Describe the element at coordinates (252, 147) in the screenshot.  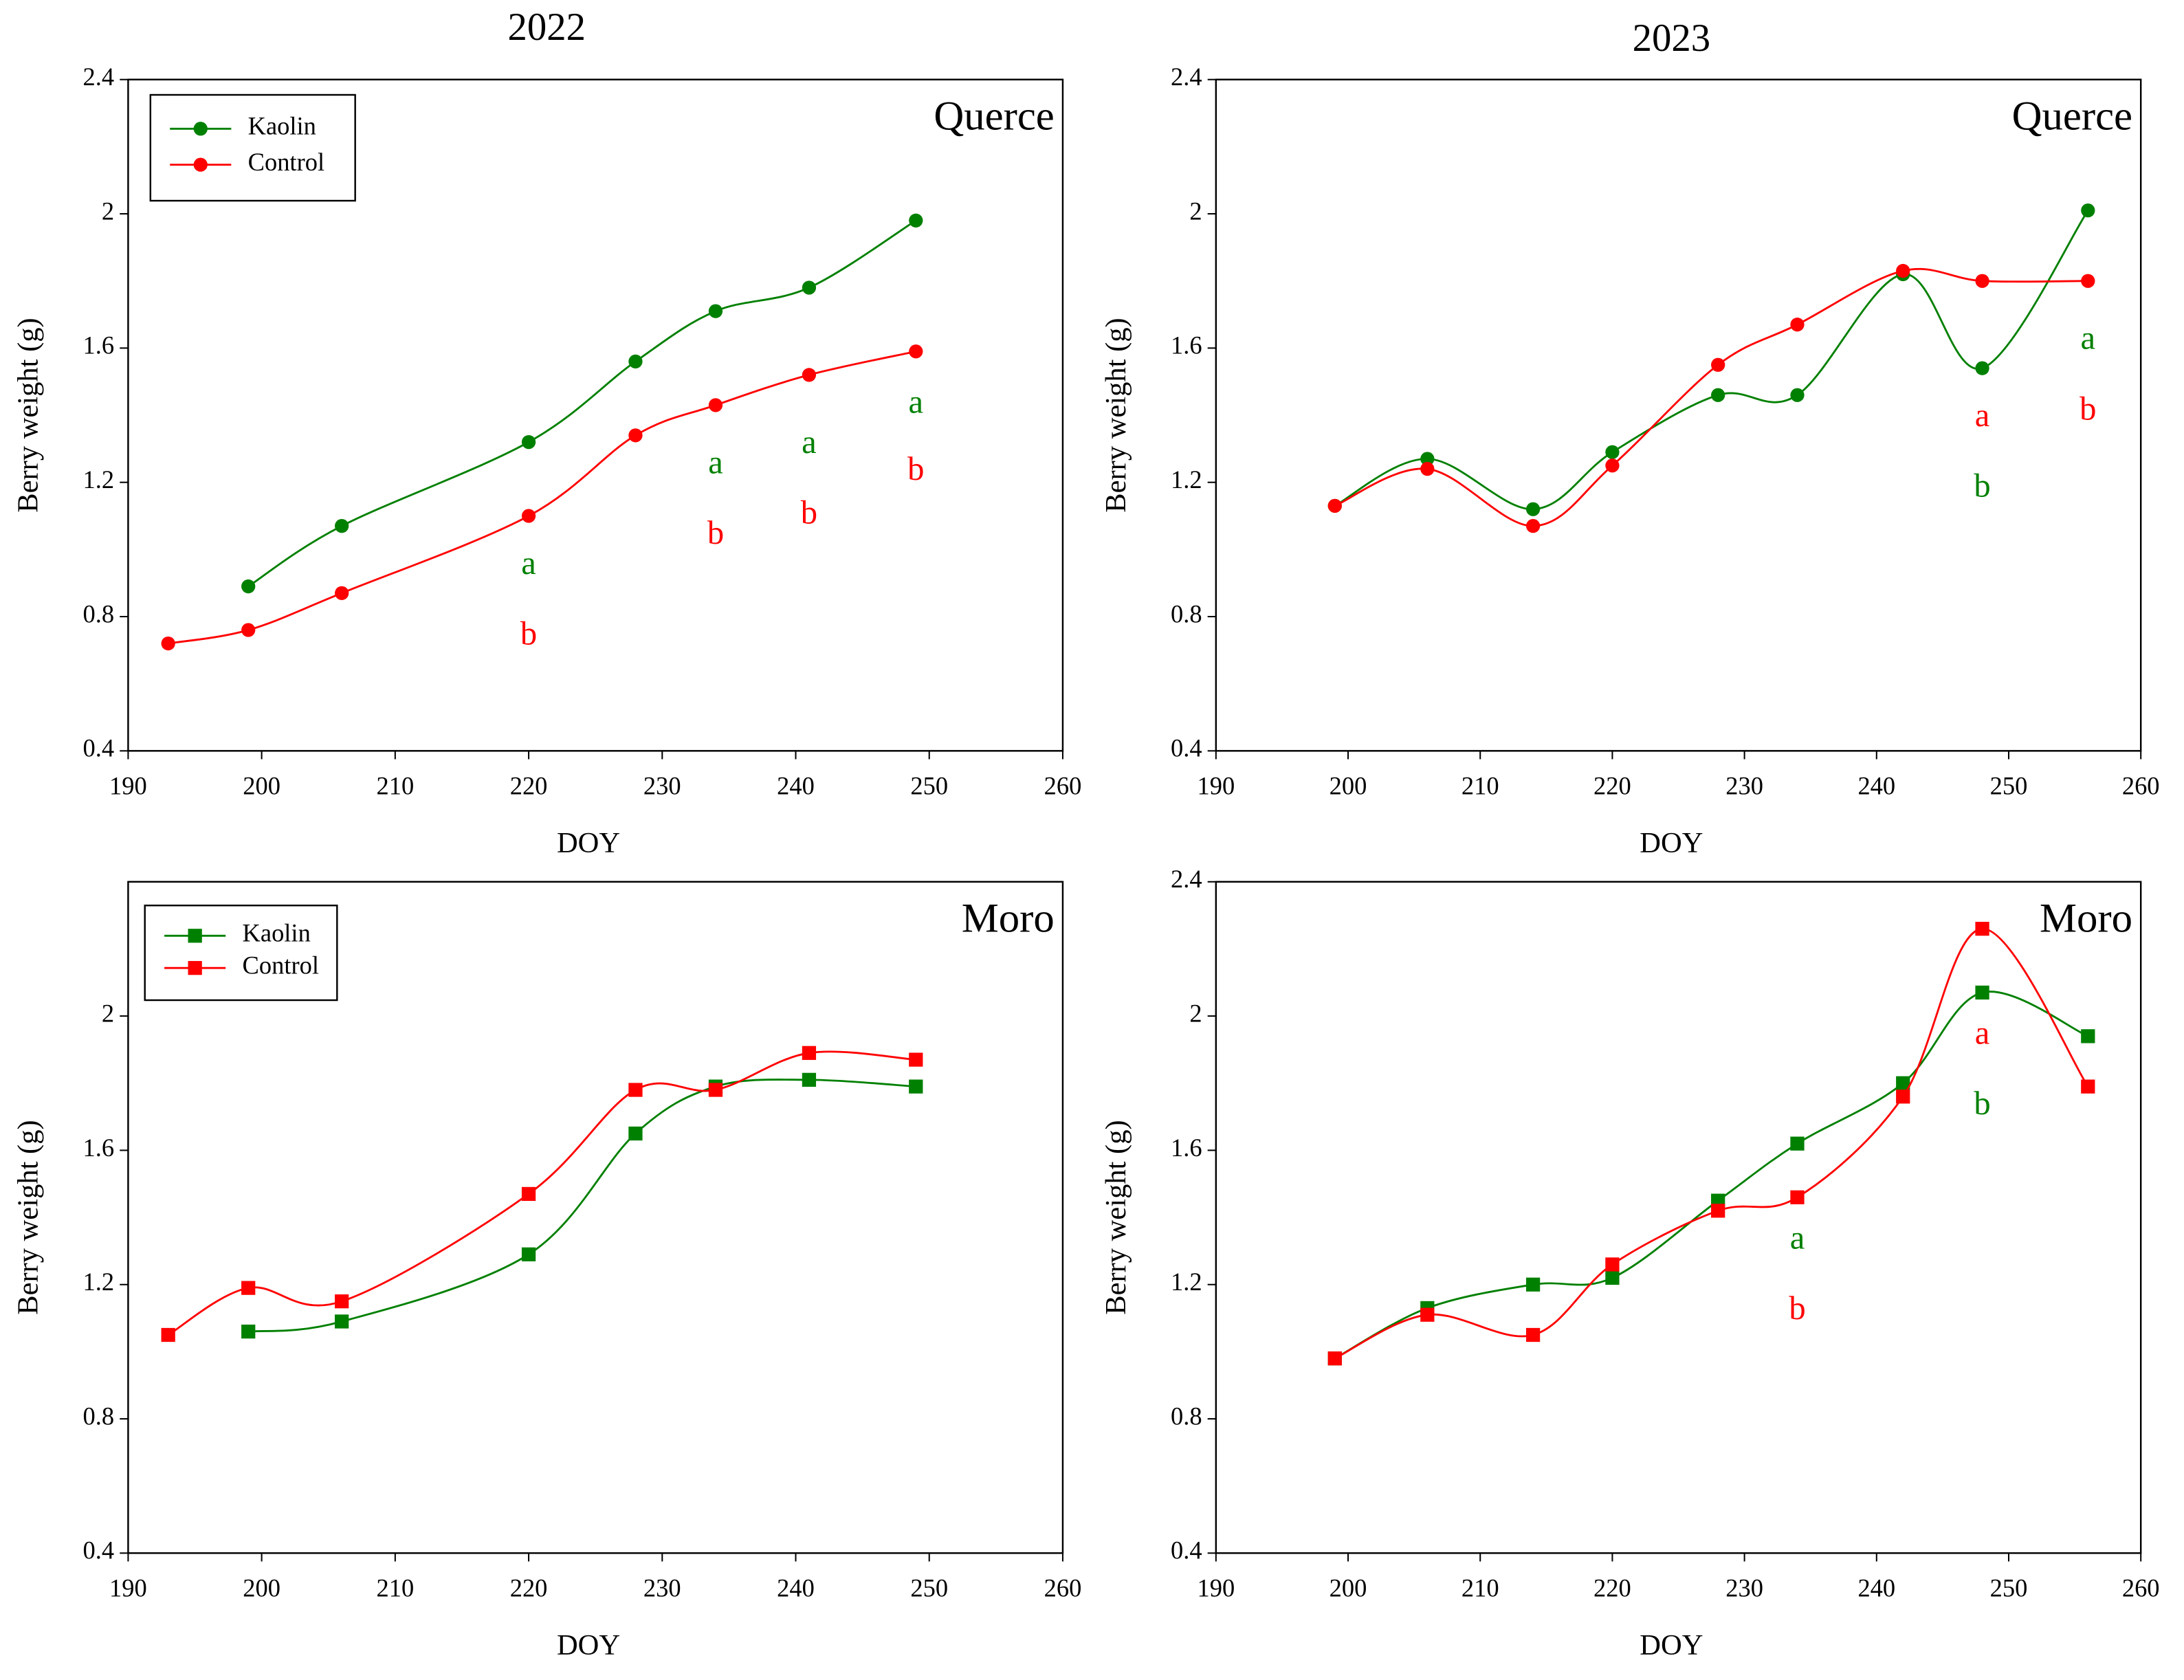
I see `legend-box` at that location.